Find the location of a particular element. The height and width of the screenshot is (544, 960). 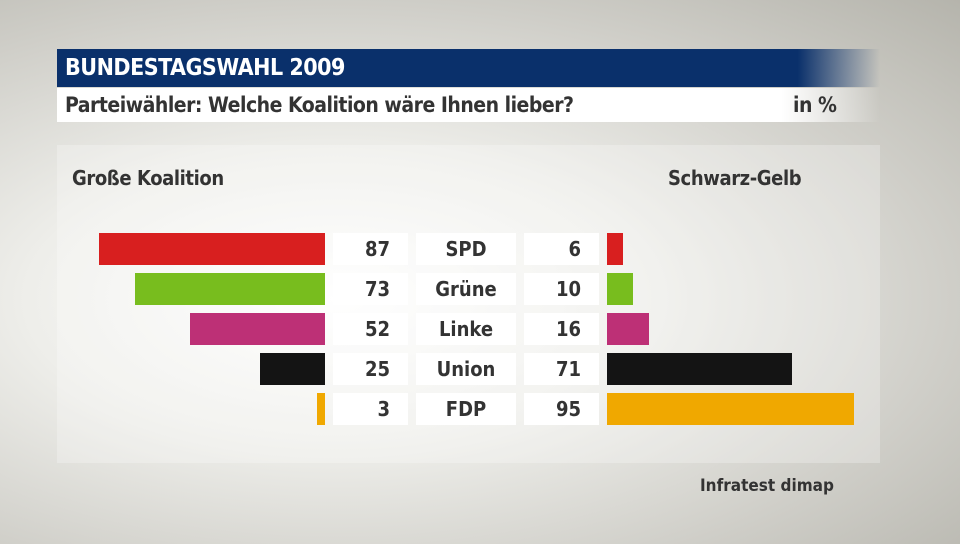

value-left: 25 is located at coordinates (370, 369).